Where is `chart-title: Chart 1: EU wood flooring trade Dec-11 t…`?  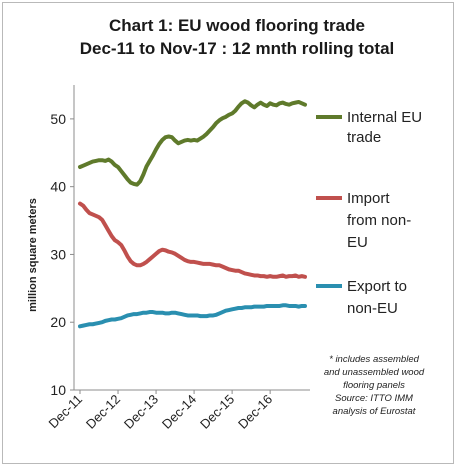
chart-title: Chart 1: EU wood flooring trade Dec-11 t… is located at coordinates (237, 37).